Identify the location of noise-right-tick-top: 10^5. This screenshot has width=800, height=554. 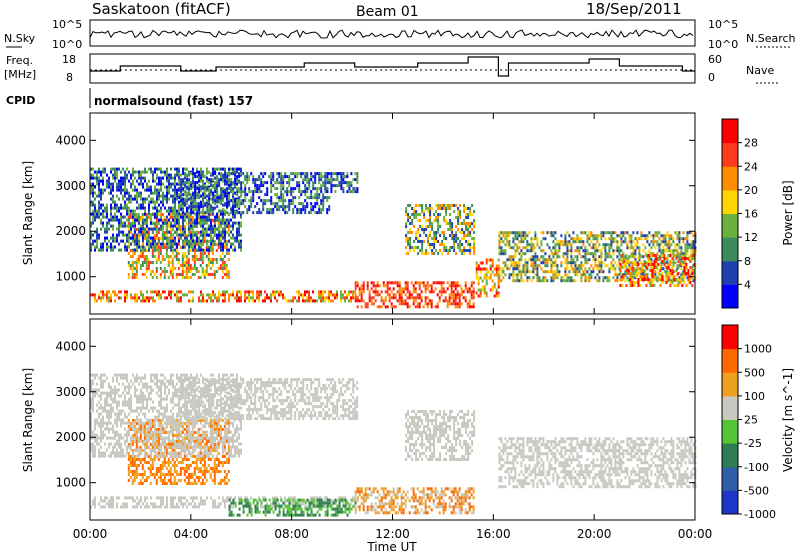
(723, 24).